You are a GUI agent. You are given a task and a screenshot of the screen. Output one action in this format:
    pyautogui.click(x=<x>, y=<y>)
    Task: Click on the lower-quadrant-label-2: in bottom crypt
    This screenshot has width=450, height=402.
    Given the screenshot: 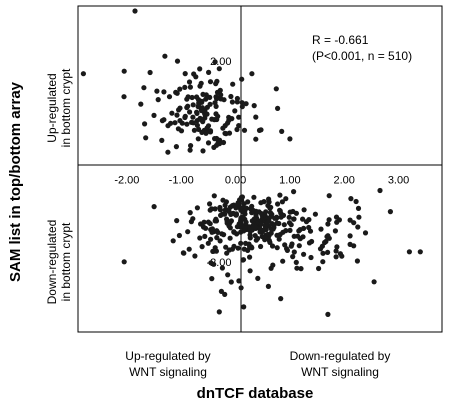 What is the action you would take?
    pyautogui.click(x=66, y=261)
    